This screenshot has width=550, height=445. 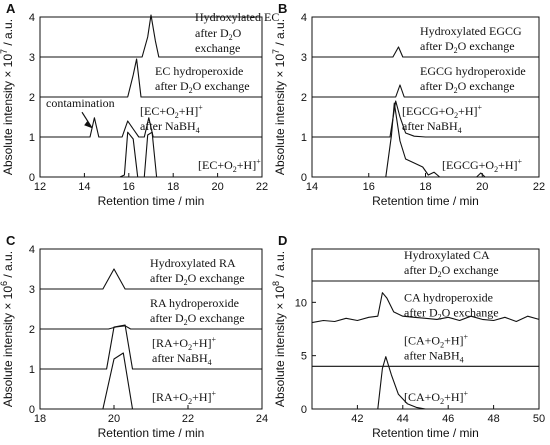 I want to click on x-tick-label: 44, so click(x=403, y=419).